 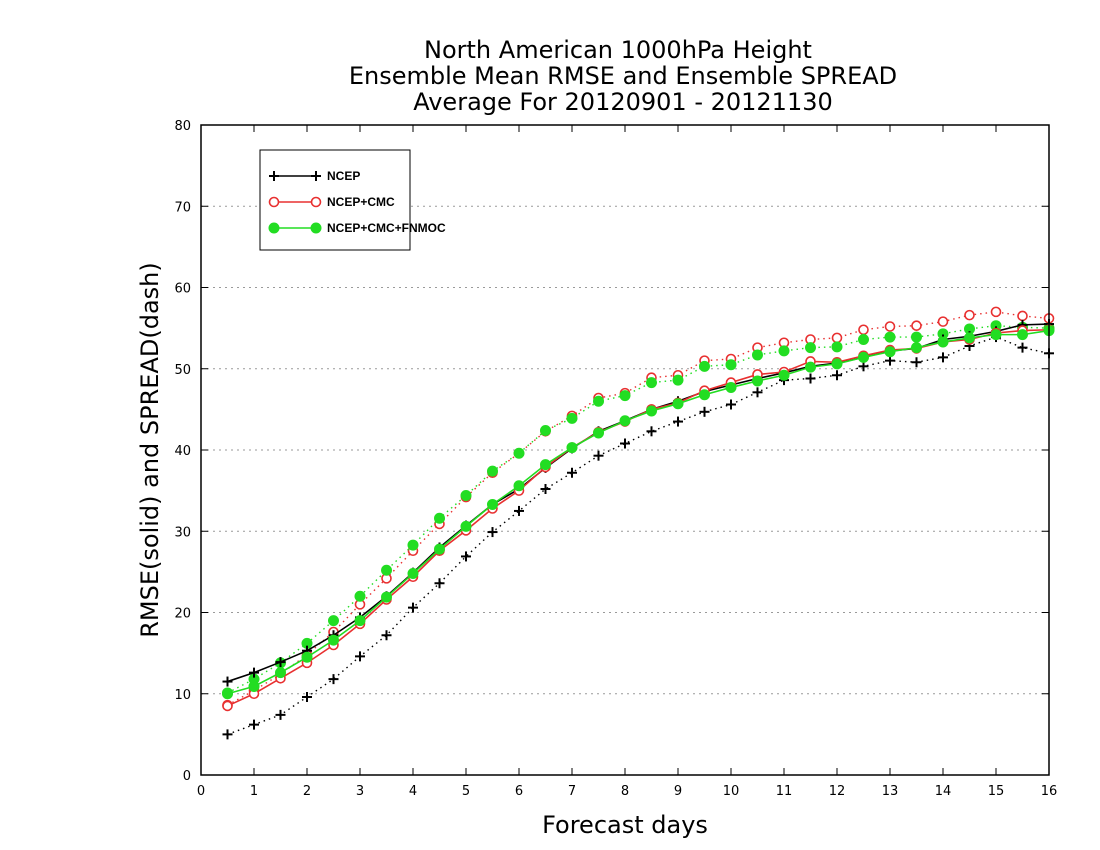 I want to click on y-tick-label: 50, so click(x=182, y=370).